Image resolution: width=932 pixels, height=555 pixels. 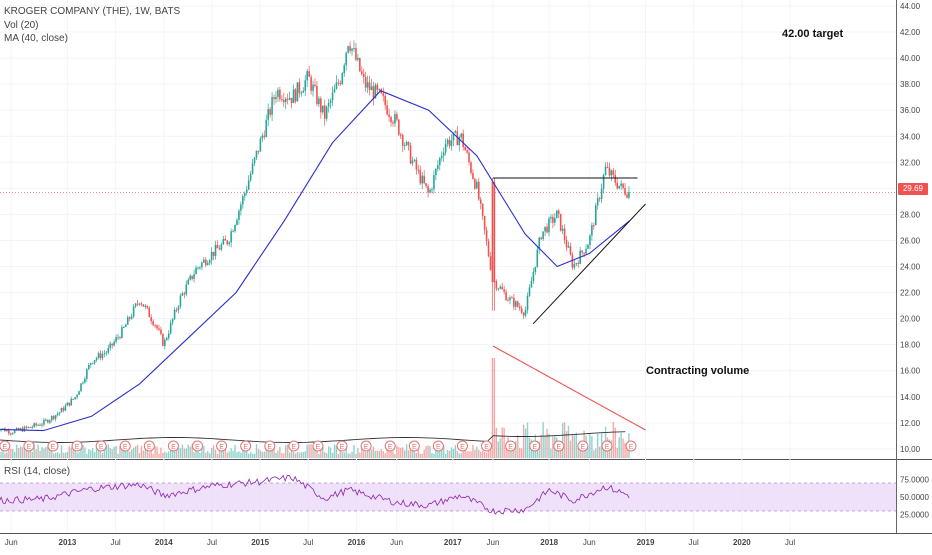 What do you see at coordinates (21, 25) in the screenshot?
I see `volume-legend: Vol (20)` at bounding box center [21, 25].